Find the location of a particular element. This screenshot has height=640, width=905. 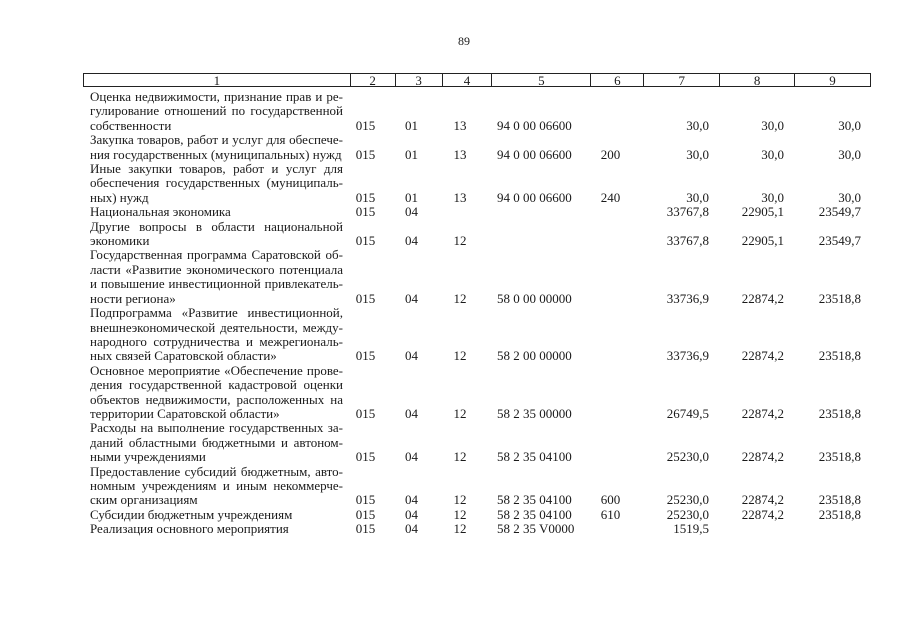

page-number: 89 is located at coordinates (464, 41).